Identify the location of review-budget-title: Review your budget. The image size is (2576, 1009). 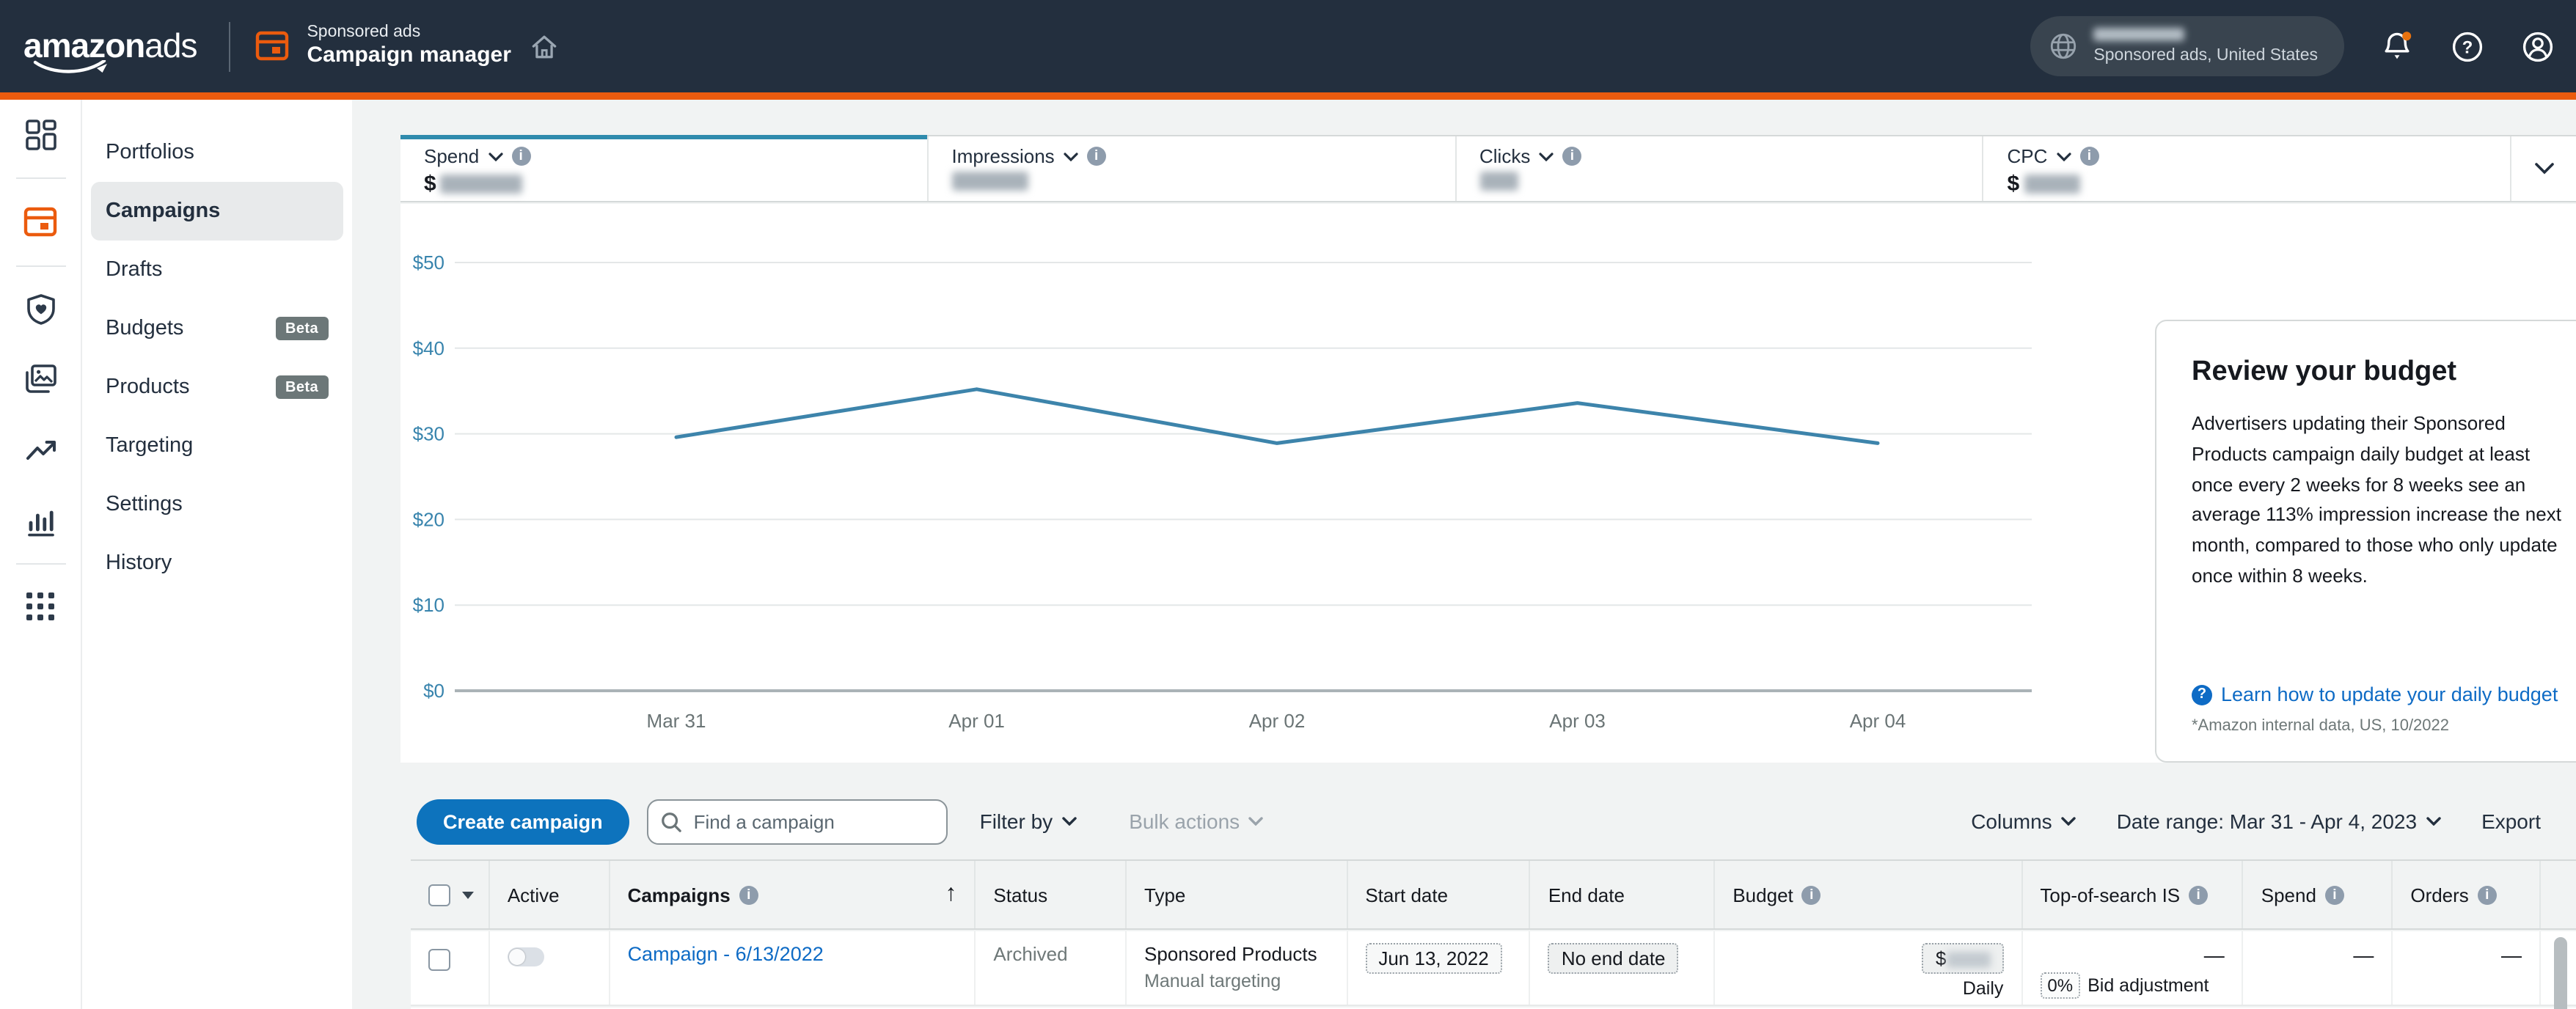
(2324, 371).